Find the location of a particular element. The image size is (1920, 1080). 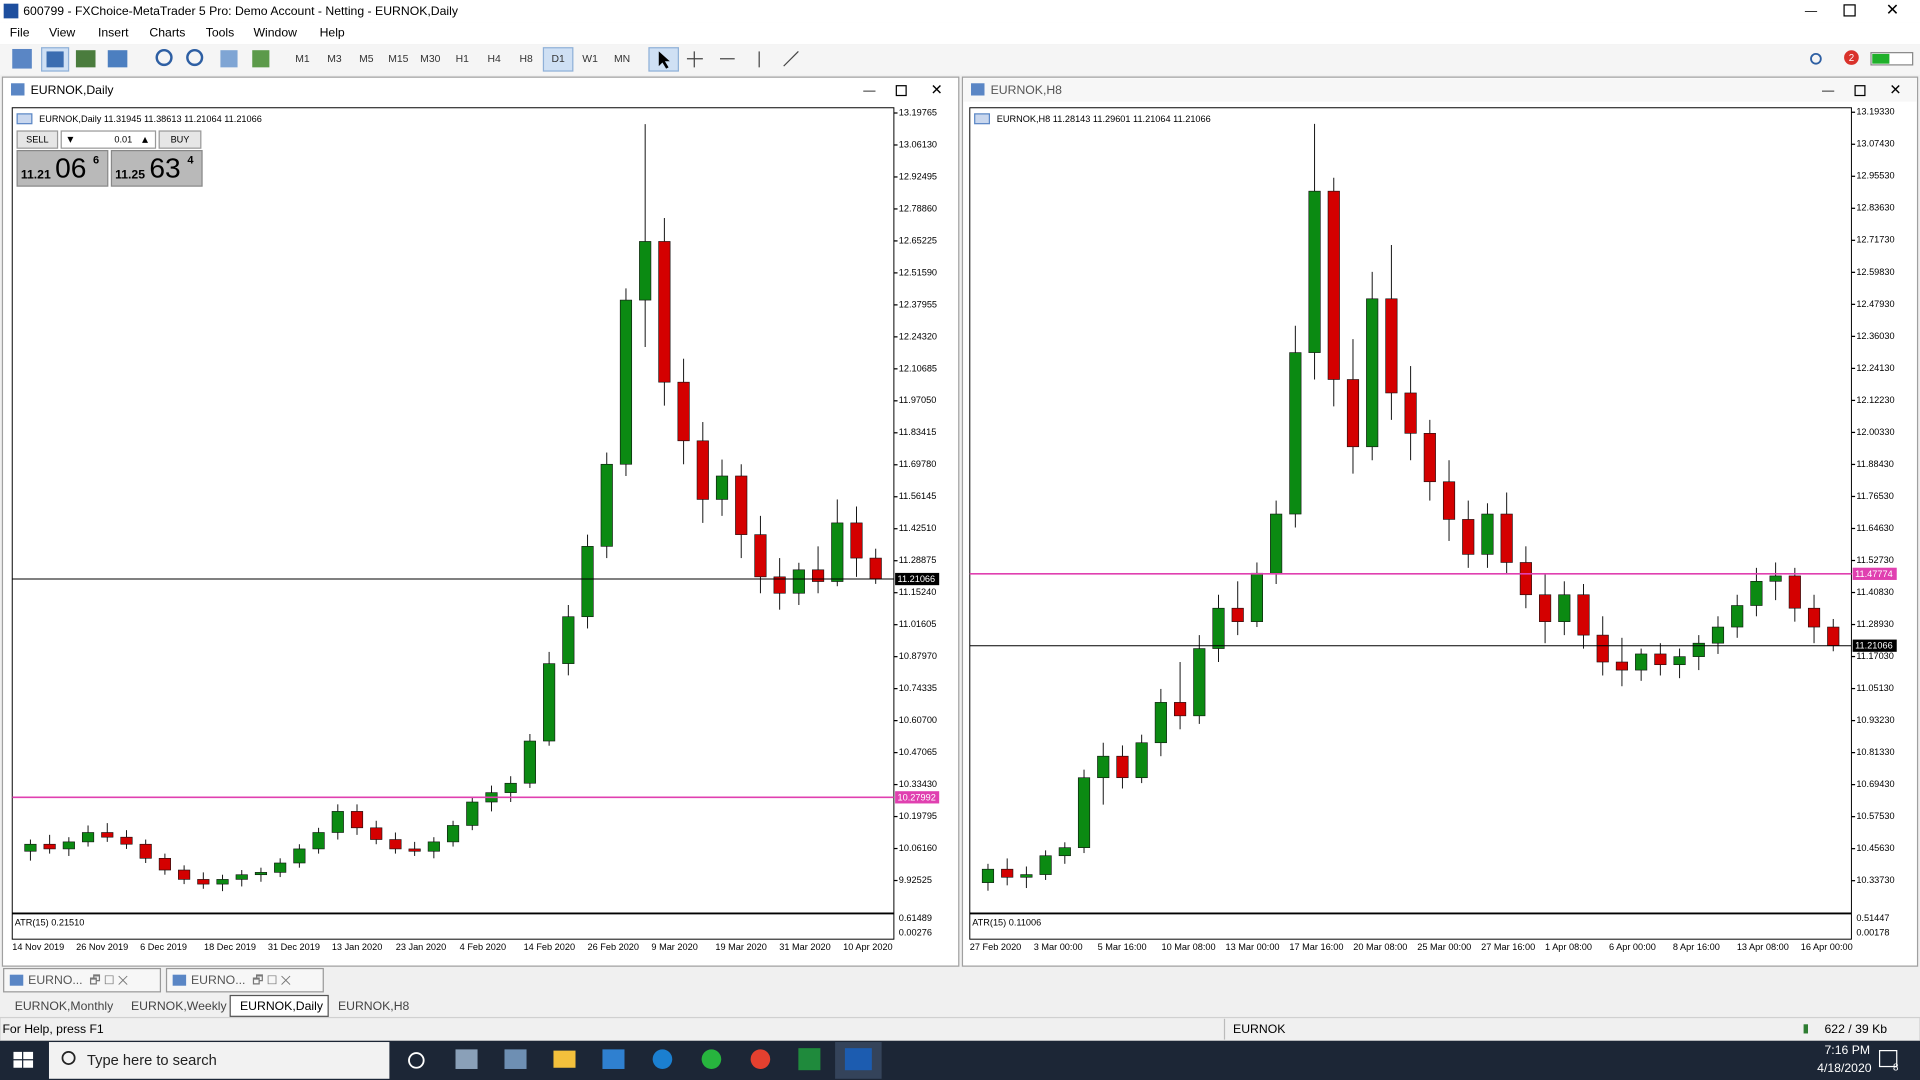

notification-center is located at coordinates (1888, 1059).